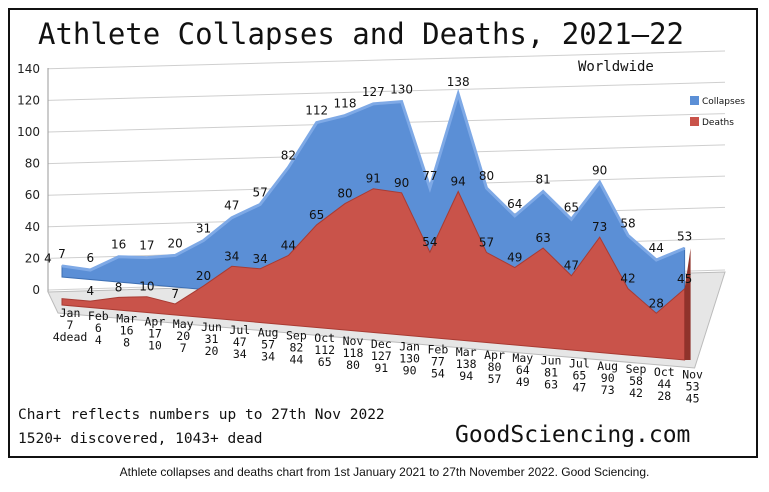 The height and width of the screenshot is (492, 769). What do you see at coordinates (155, 345) in the screenshot?
I see `x-count-label: 10` at bounding box center [155, 345].